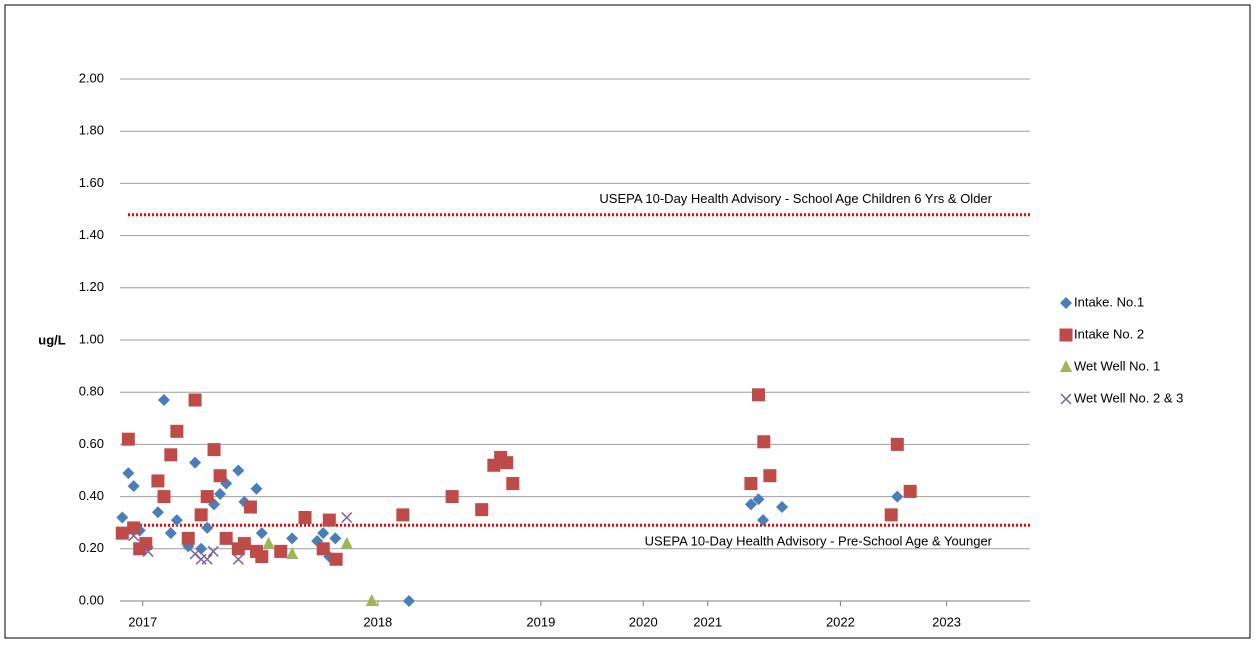 The width and height of the screenshot is (1257, 648). I want to click on y-tick-label: 0.00, so click(91, 599).